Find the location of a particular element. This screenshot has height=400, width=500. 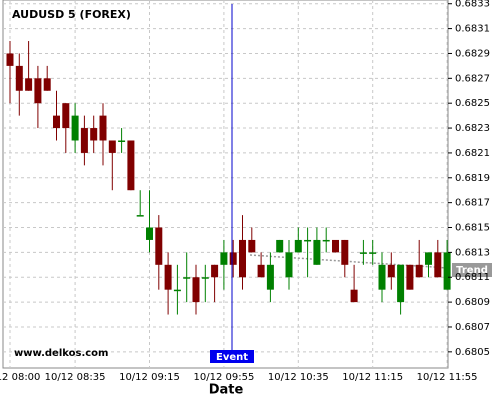

trend-label: Trend is located at coordinates (472, 270).